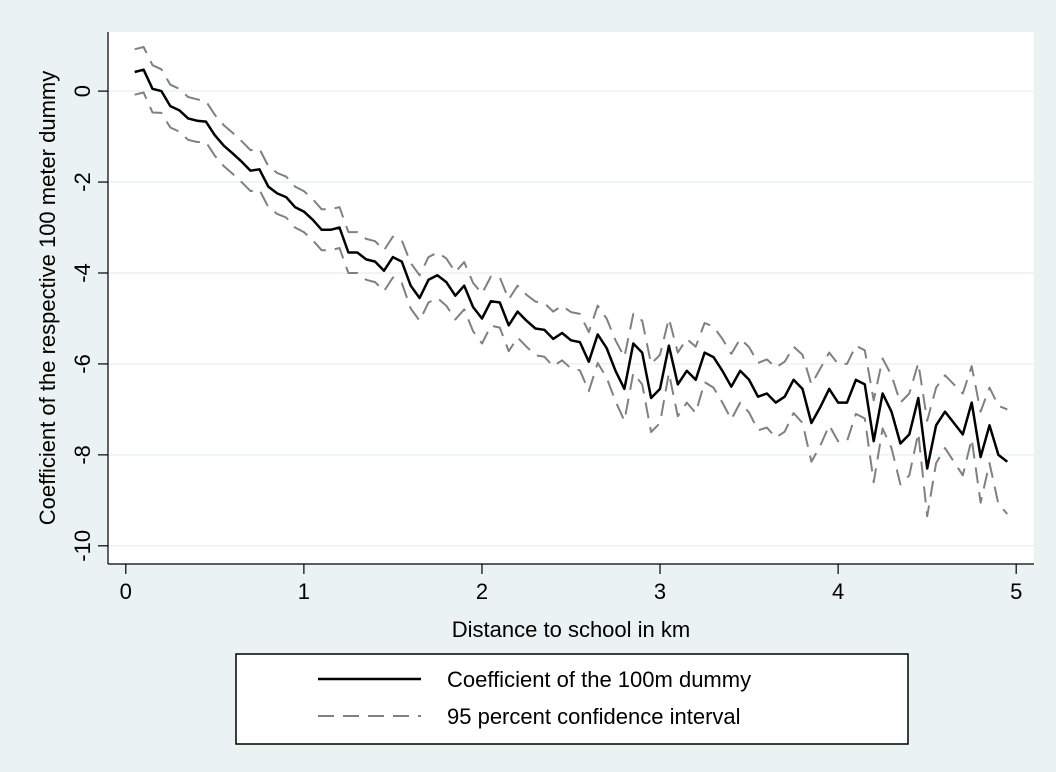 The image size is (1056, 772). What do you see at coordinates (82, 455) in the screenshot?
I see `y-tick-label: -8` at bounding box center [82, 455].